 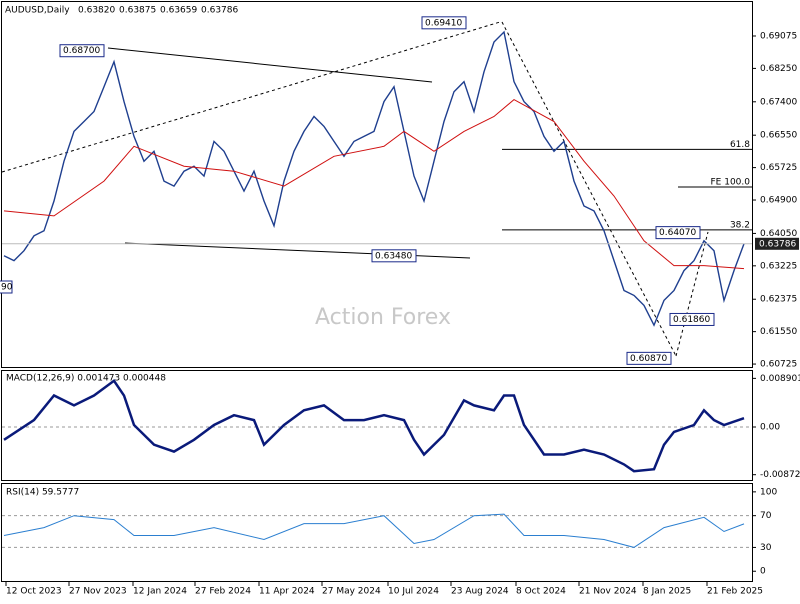 I want to click on y-tick-label: 0.64900, so click(x=778, y=201).